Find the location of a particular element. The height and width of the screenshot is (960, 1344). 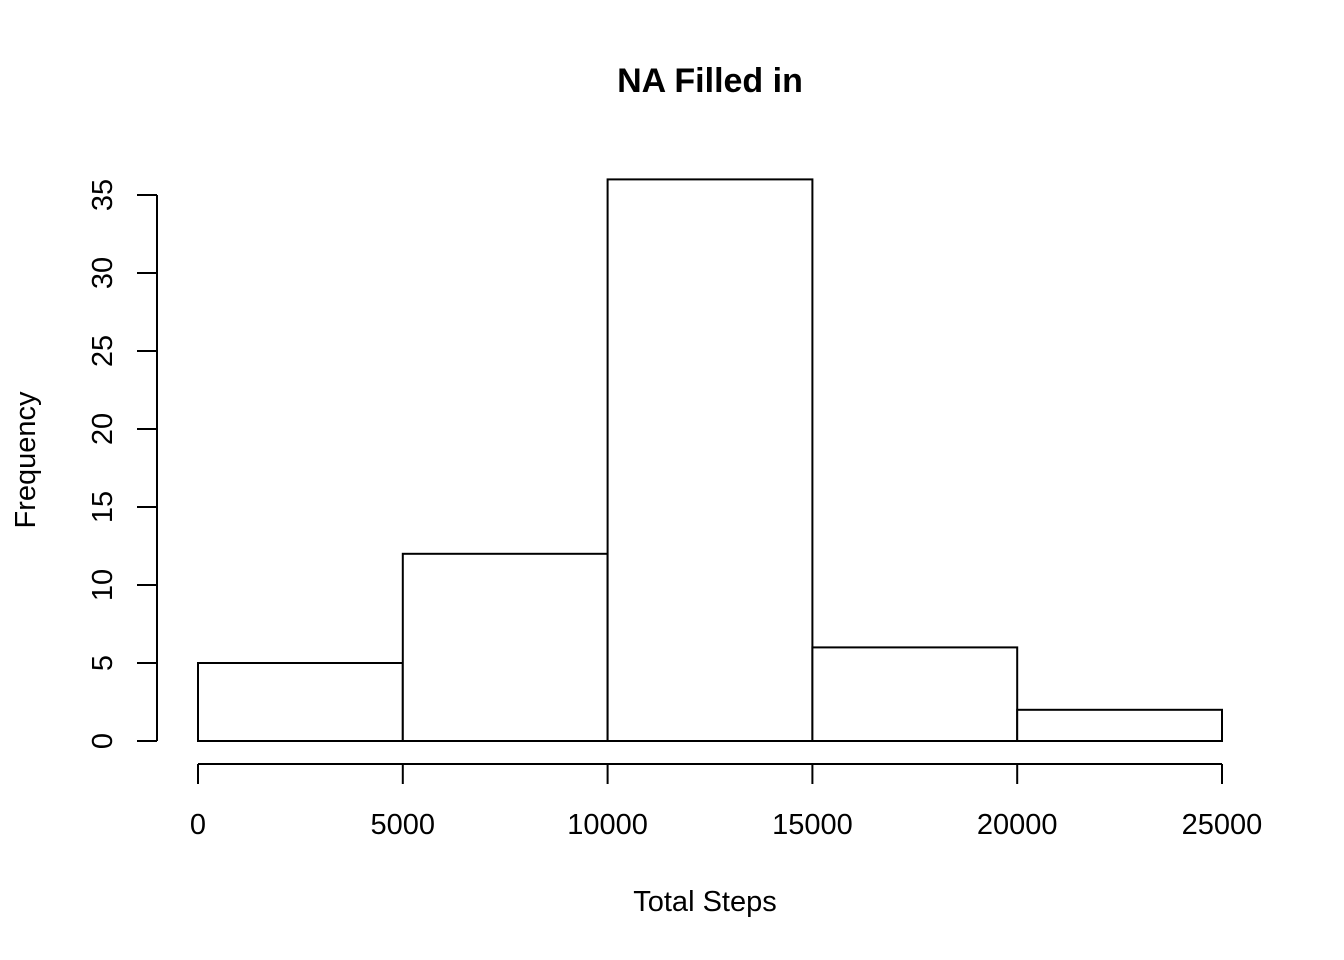

y-tick-label-2: 10 is located at coordinates (103, 585).